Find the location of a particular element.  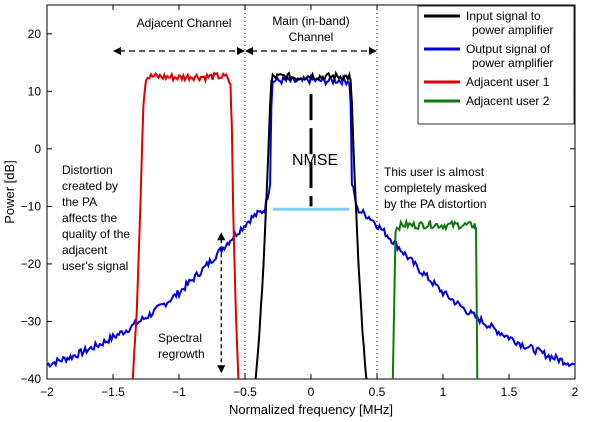

masked-text-line-2: completely masked is located at coordinates (435, 188).